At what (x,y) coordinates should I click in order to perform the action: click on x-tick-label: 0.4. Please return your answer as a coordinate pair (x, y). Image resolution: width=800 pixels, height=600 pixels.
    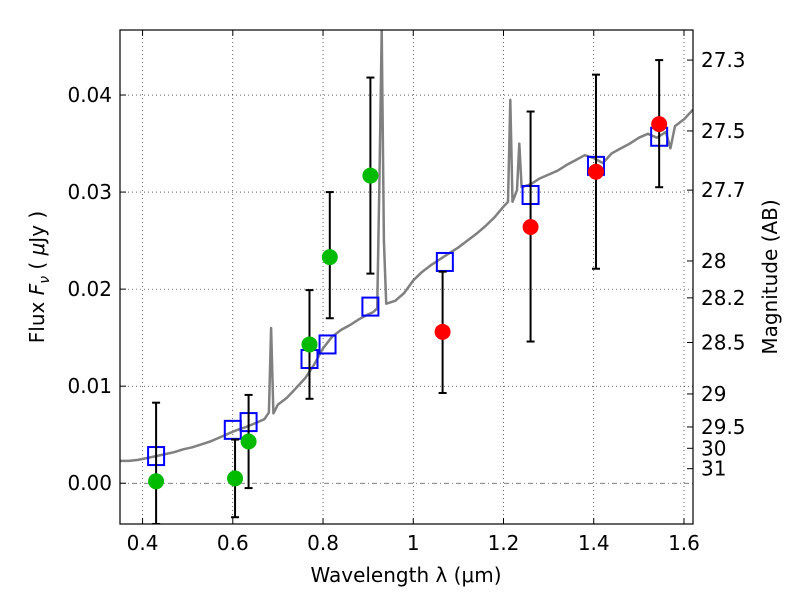
    Looking at the image, I should click on (143, 543).